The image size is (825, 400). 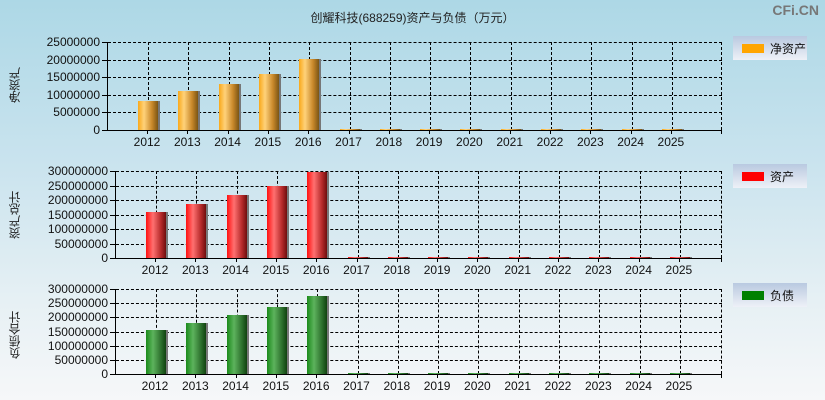 I want to click on total-assets-bar-2022, so click(x=559, y=257).